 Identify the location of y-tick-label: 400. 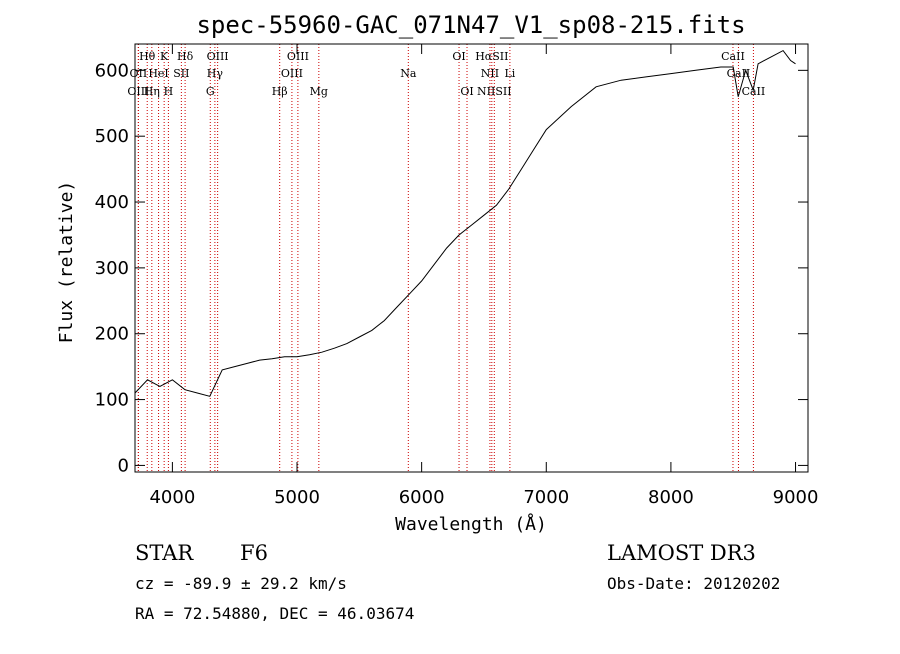
(112, 202).